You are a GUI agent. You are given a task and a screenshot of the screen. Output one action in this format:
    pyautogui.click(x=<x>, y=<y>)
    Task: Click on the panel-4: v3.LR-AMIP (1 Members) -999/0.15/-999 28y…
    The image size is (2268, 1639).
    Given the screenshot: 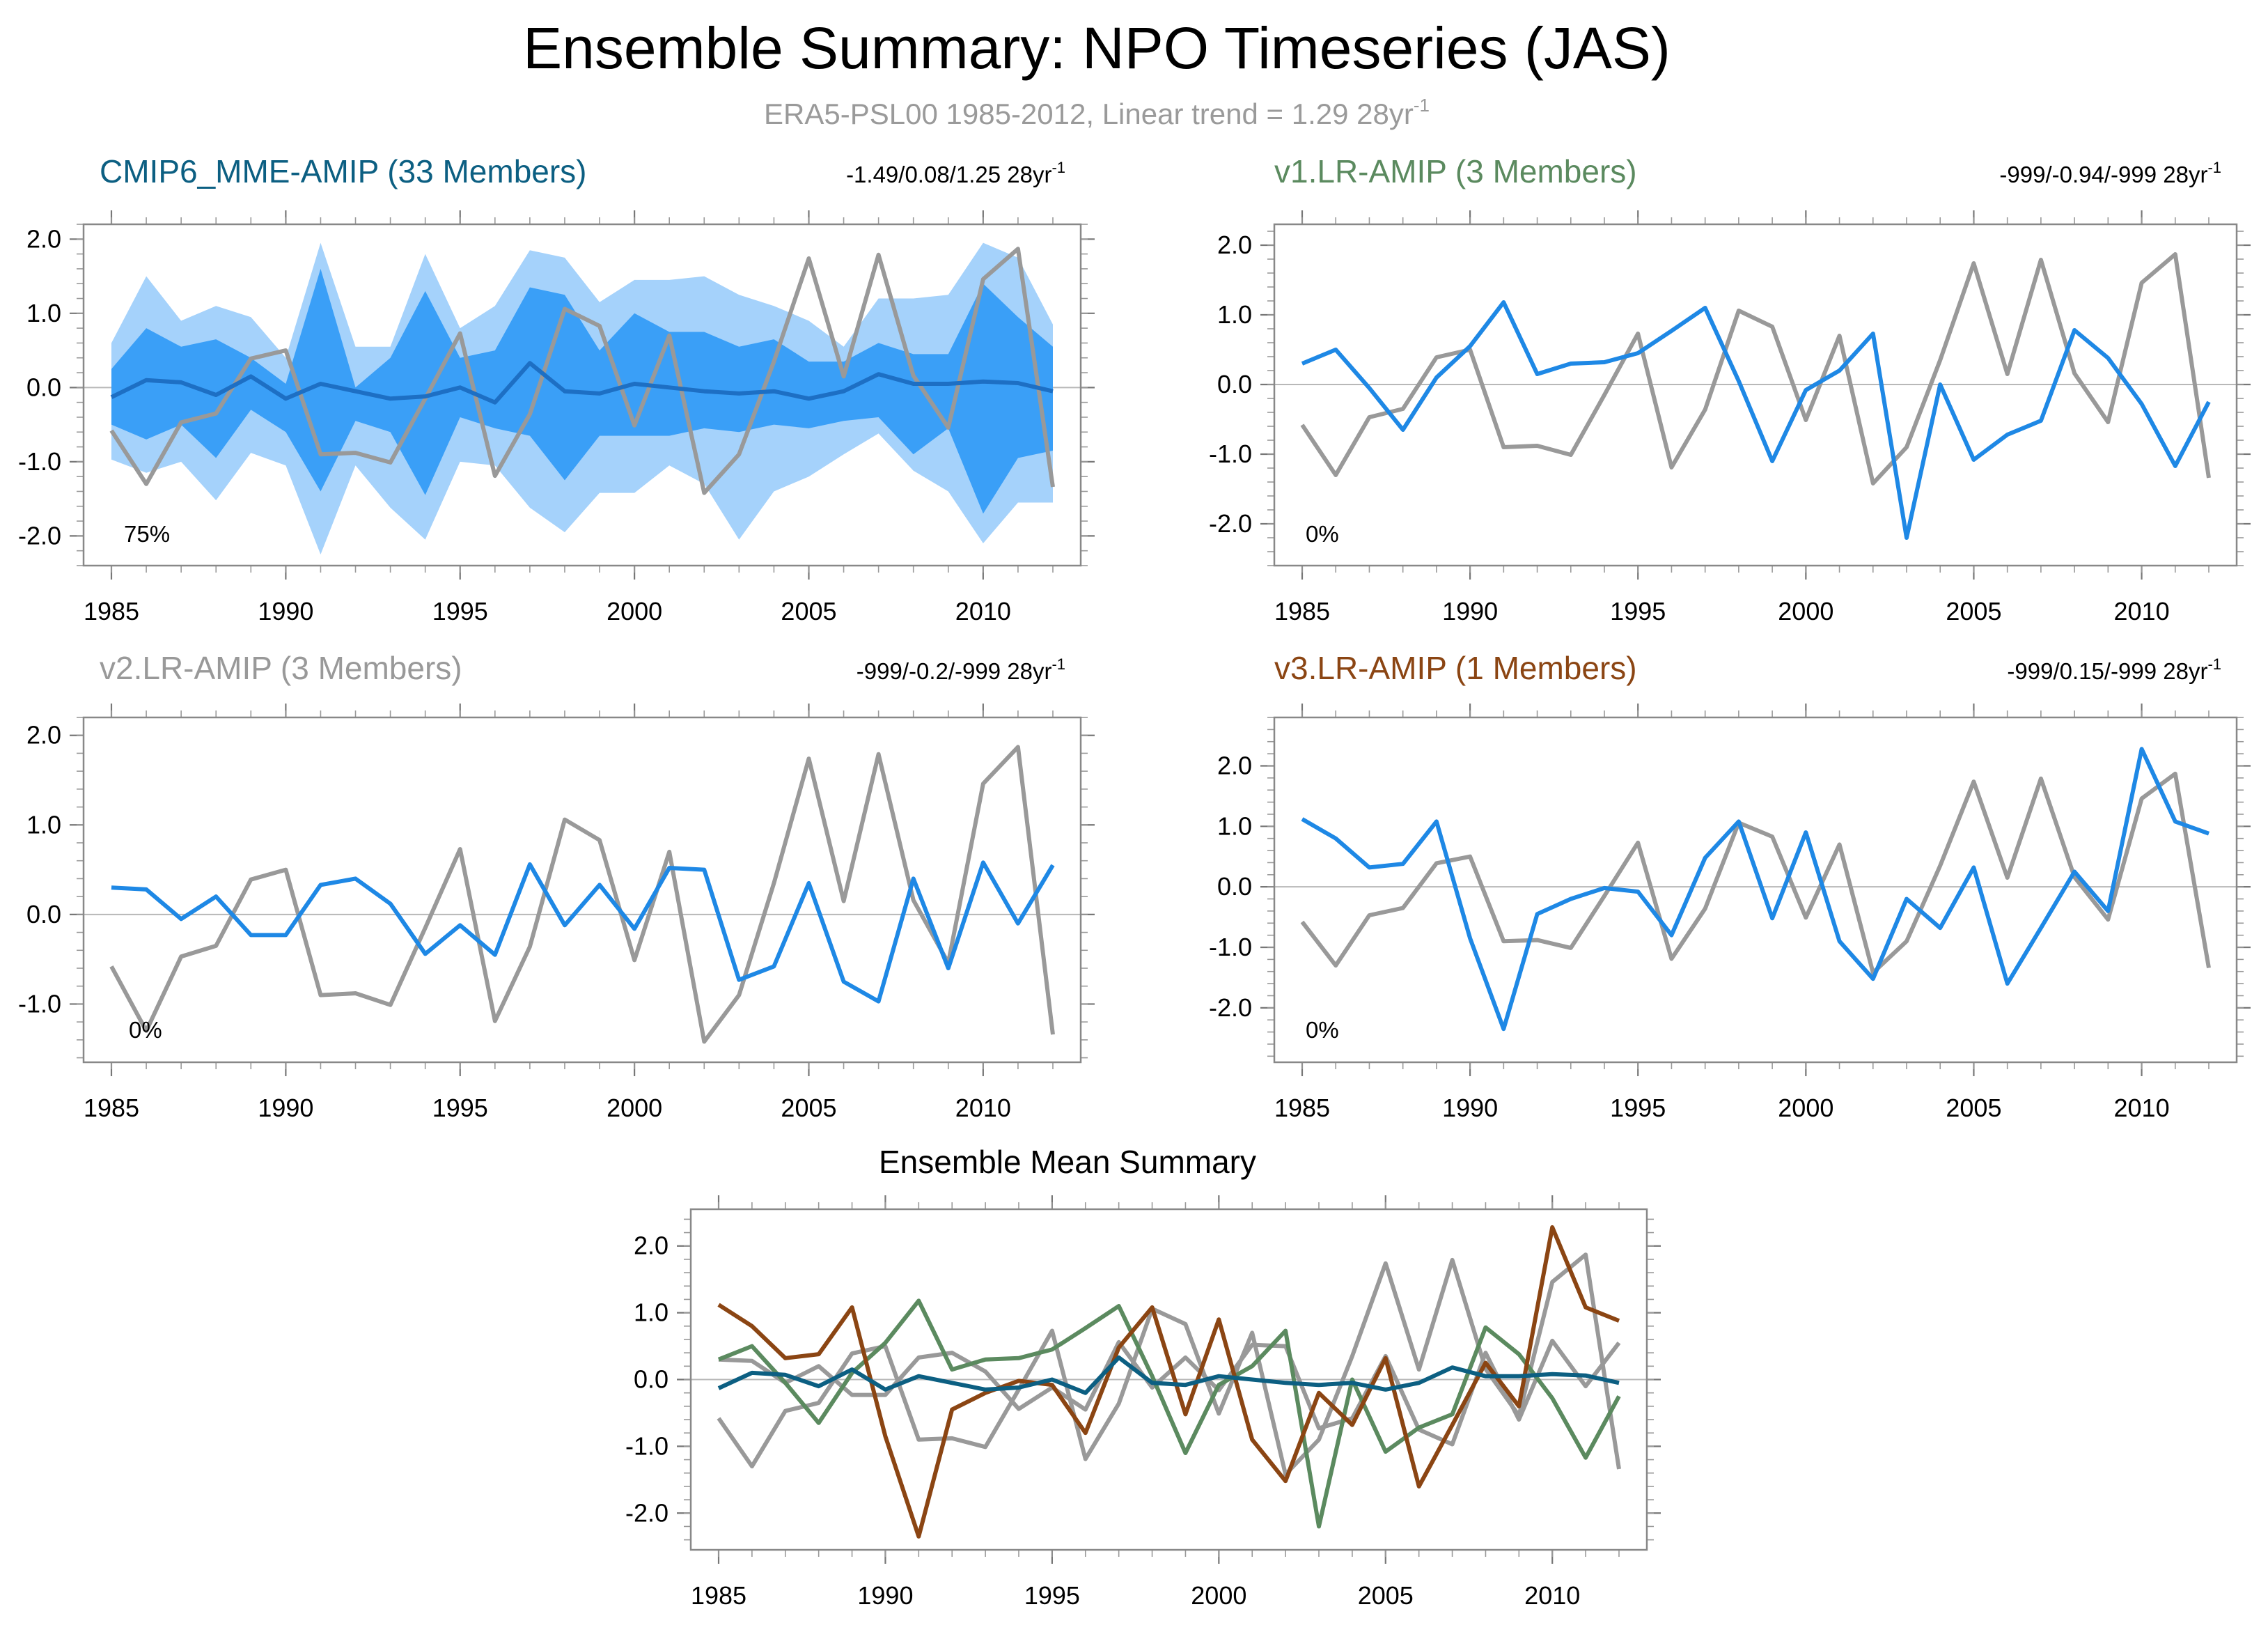 What is the action you would take?
    pyautogui.click(x=1730, y=886)
    